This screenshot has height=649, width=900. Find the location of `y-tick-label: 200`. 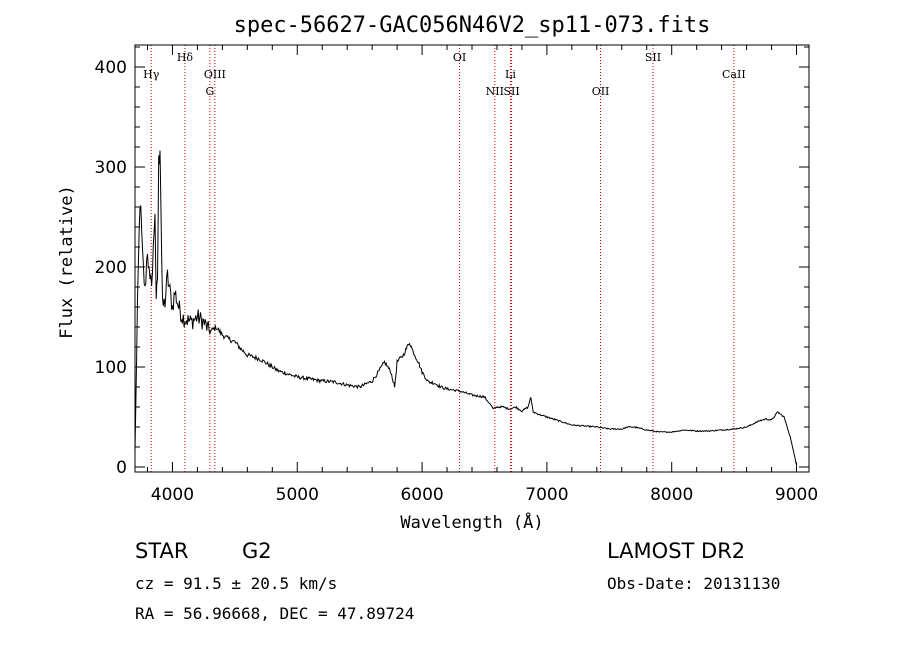

y-tick-label: 200 is located at coordinates (111, 268).